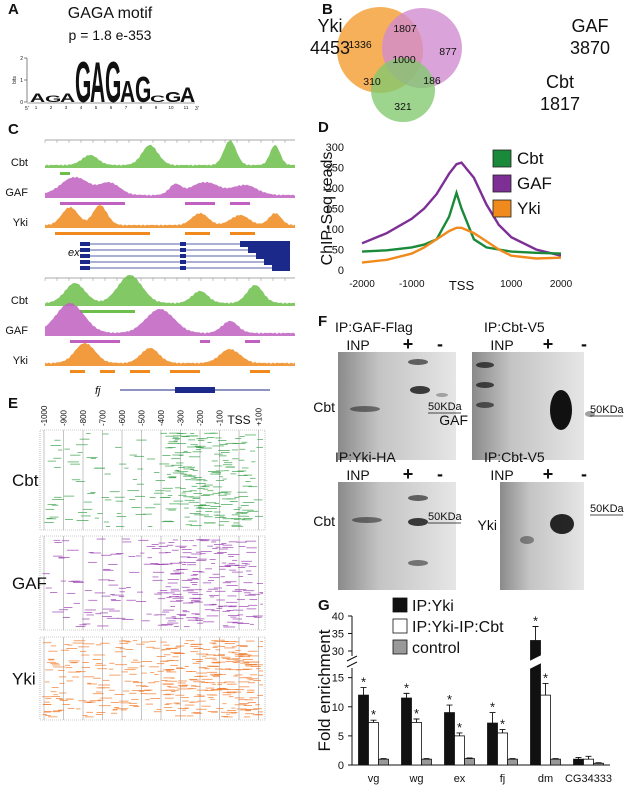  Describe the element at coordinates (15, 80) in the screenshot. I see `logo-y-label: bits` at that location.